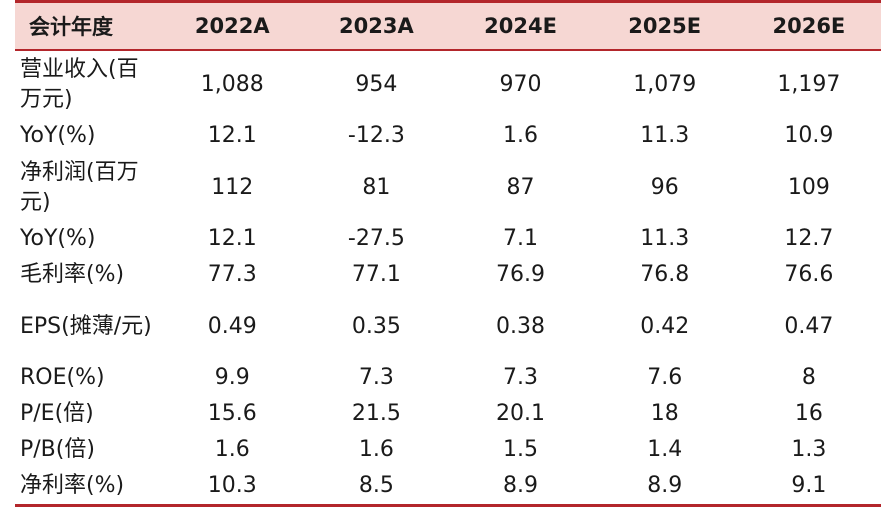 This screenshot has height=526, width=896. I want to click on value-cell: 12.7, so click(809, 239).